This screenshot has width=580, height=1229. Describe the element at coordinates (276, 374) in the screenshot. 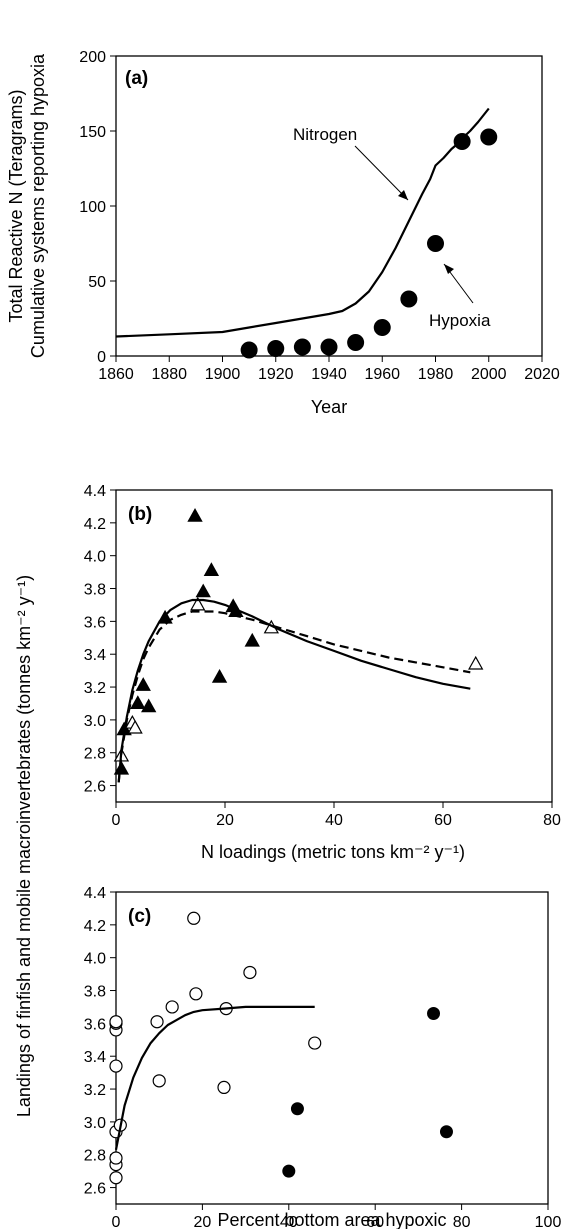

I see `x-tick-label: 1920` at that location.